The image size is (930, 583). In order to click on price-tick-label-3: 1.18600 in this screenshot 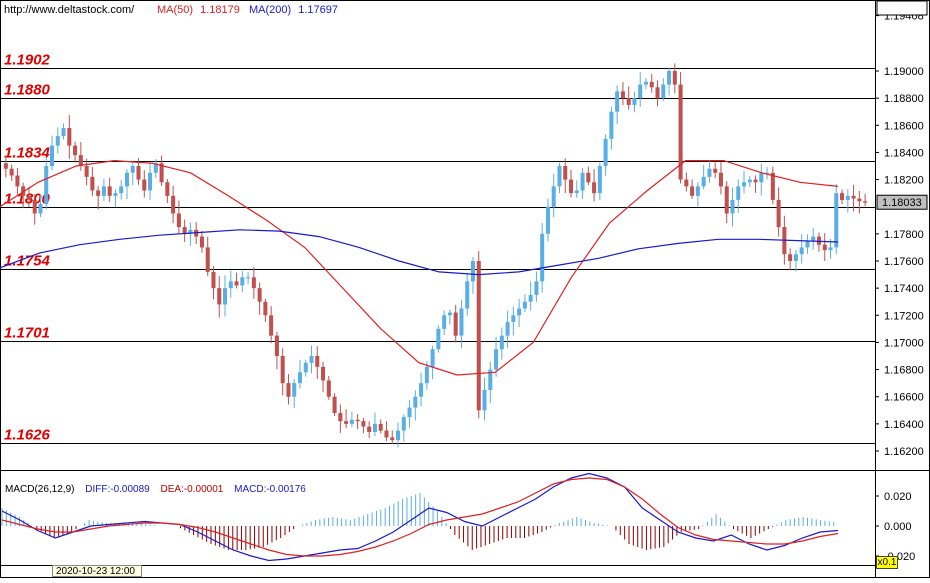, I will do `click(904, 126)`.